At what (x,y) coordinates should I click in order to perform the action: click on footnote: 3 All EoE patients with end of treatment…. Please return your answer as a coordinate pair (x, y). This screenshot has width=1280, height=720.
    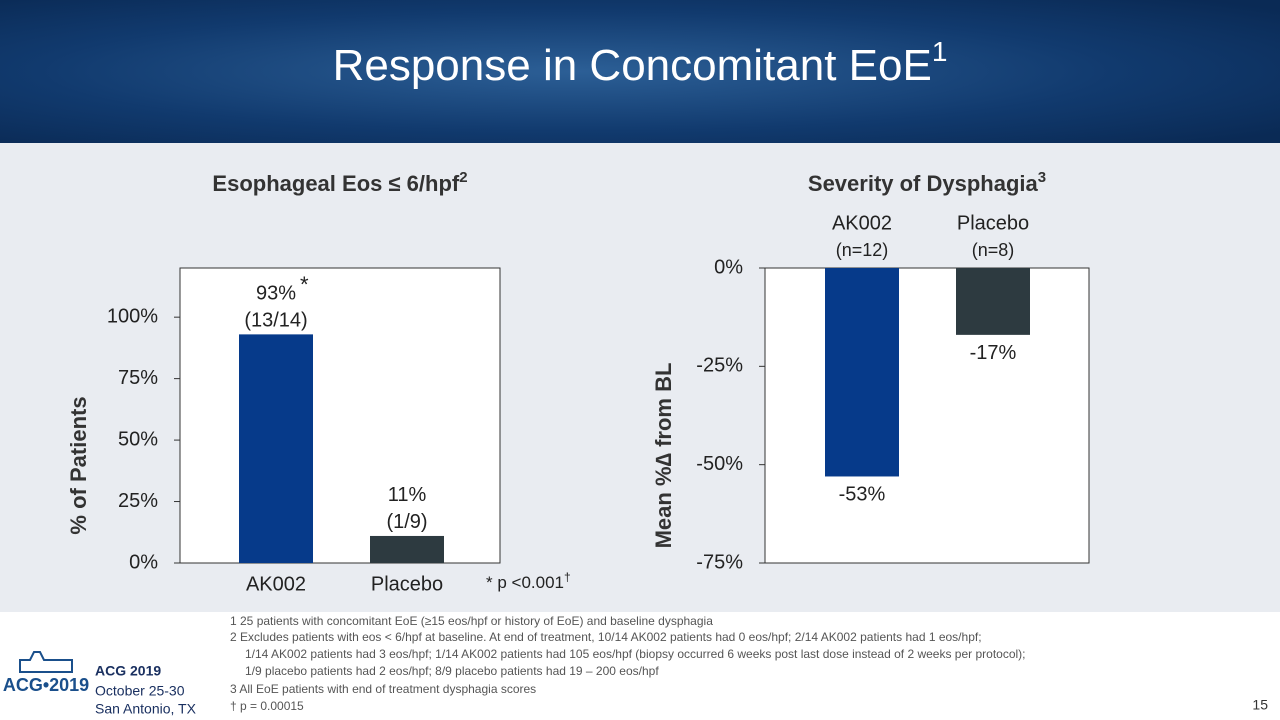
    Looking at the image, I should click on (383, 689).